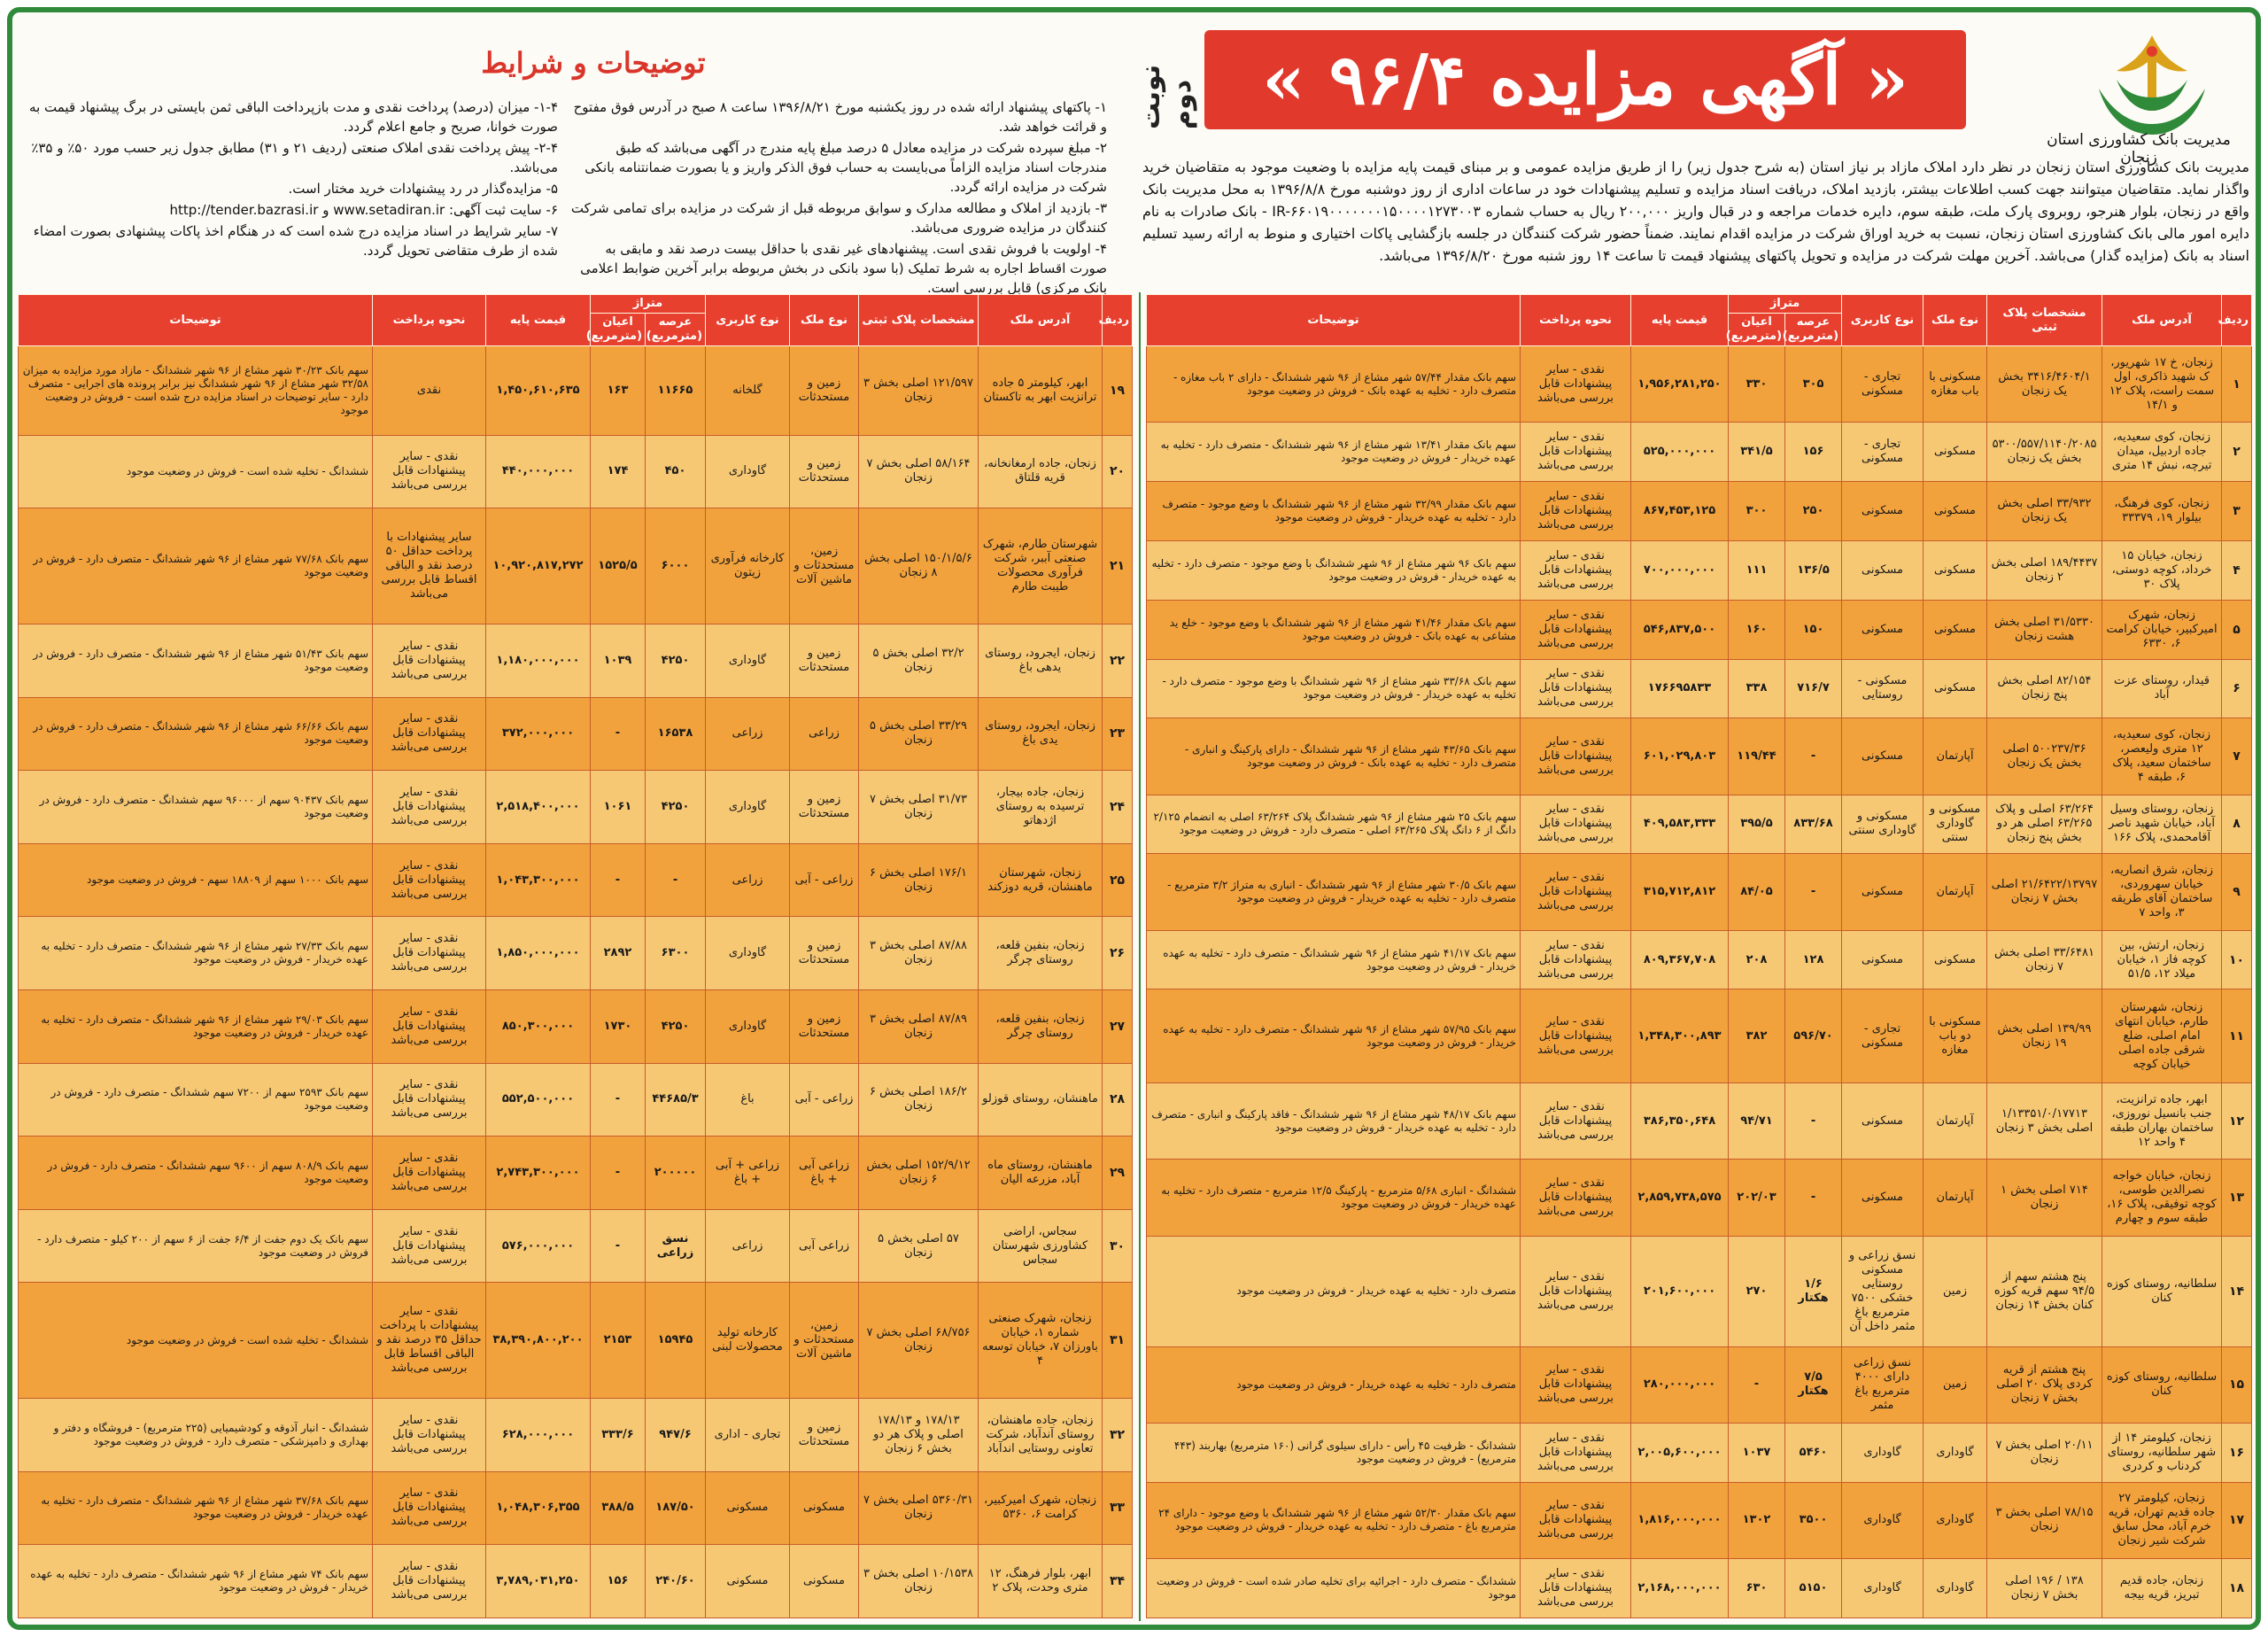  I want to click on cell-address: زنجان، شهرستان ماهنشان، قریه دوزکند, so click(1040, 880).